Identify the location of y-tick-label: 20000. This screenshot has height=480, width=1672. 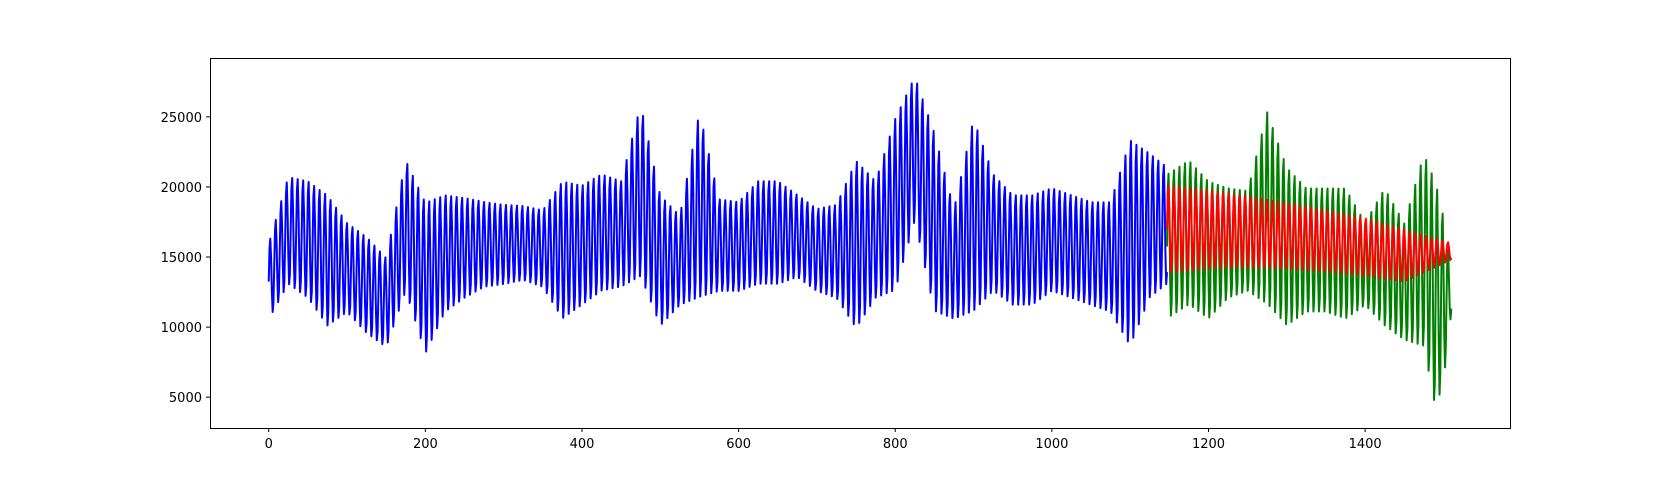
(181, 188).